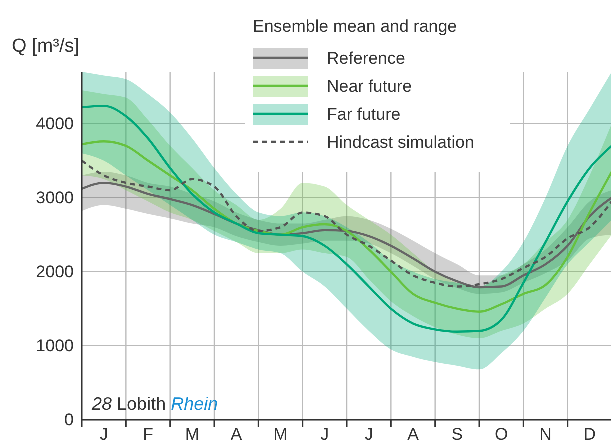  I want to click on y-tick-label: 4000, so click(55, 124).